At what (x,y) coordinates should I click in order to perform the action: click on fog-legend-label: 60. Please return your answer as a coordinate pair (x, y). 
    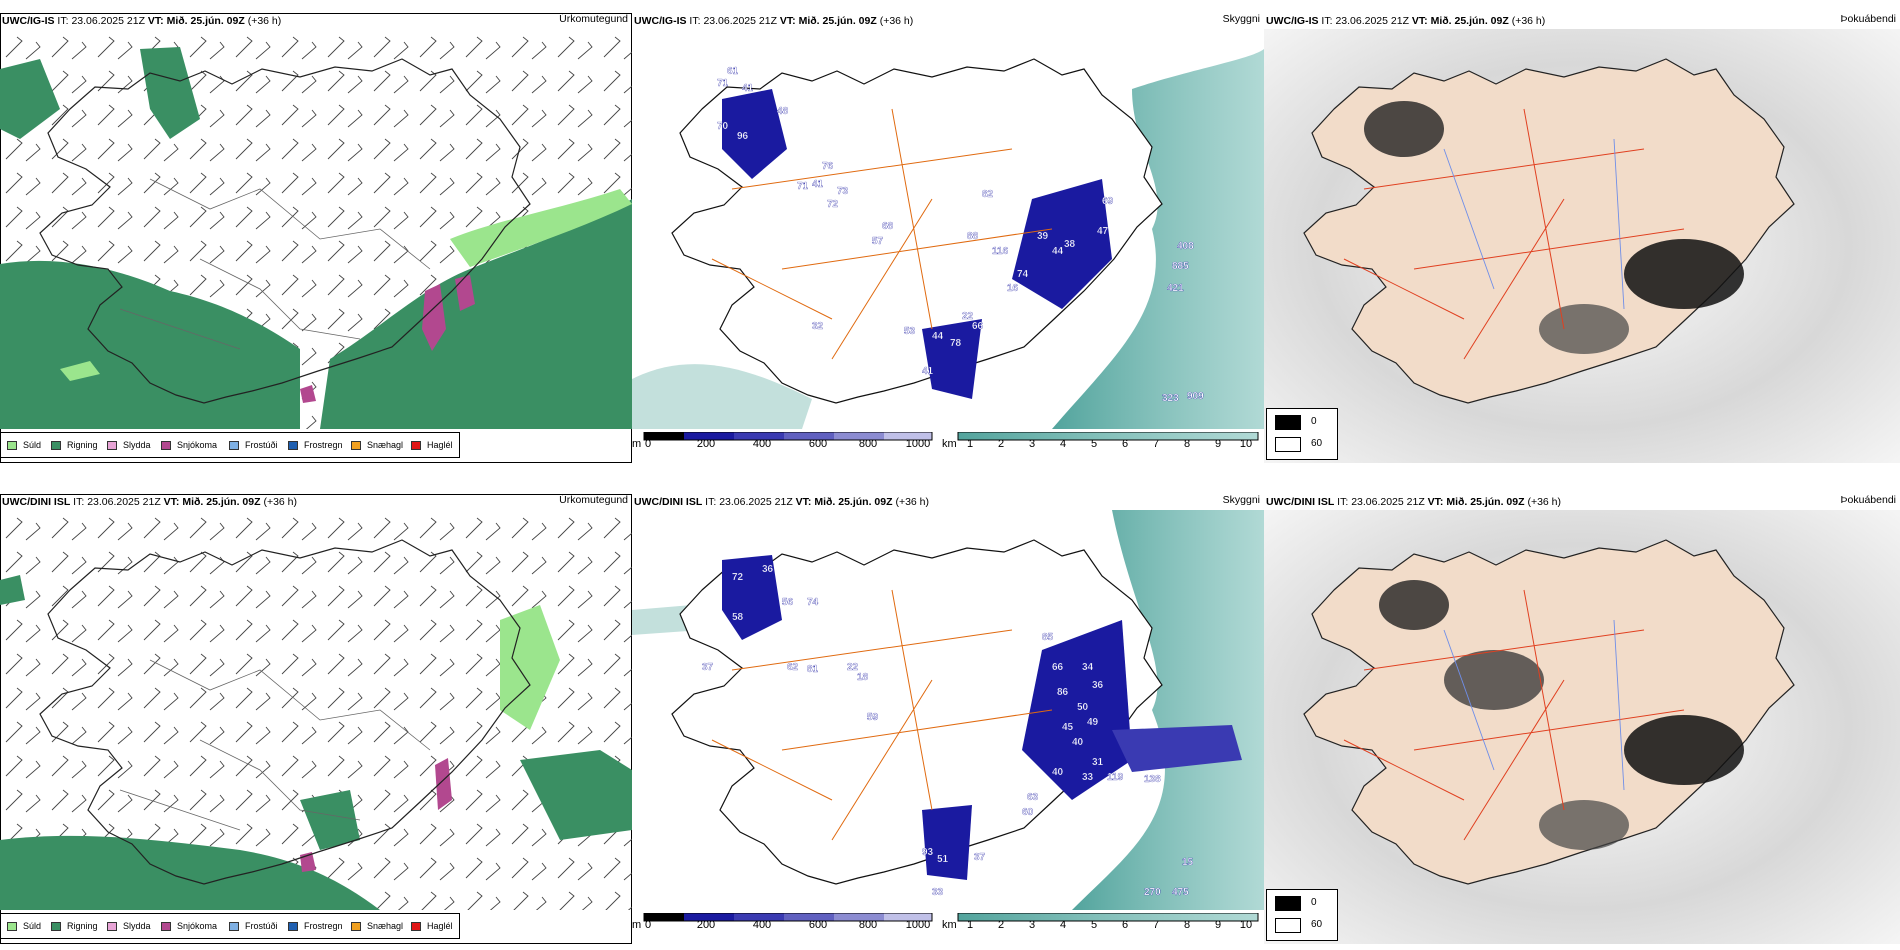
    Looking at the image, I should click on (1317, 924).